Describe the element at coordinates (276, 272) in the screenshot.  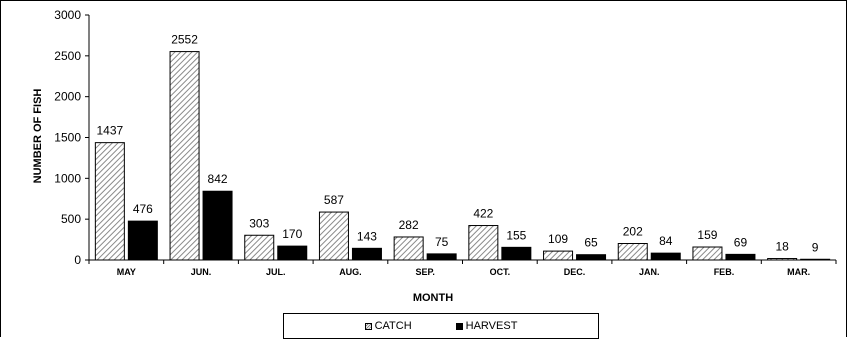
I see `x-tick-label: JUL.` at that location.